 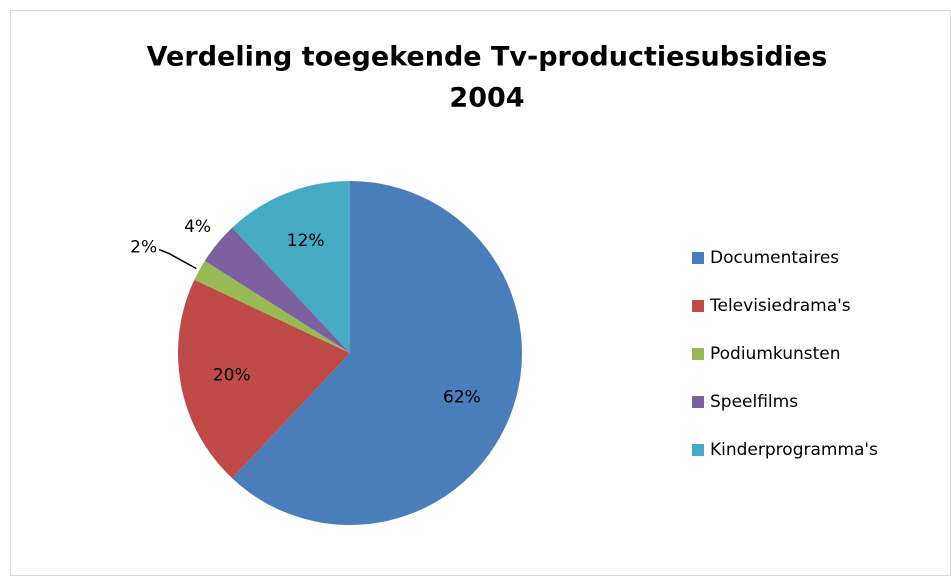 What do you see at coordinates (780, 306) in the screenshot?
I see `legend-label: Televisiedrama's` at bounding box center [780, 306].